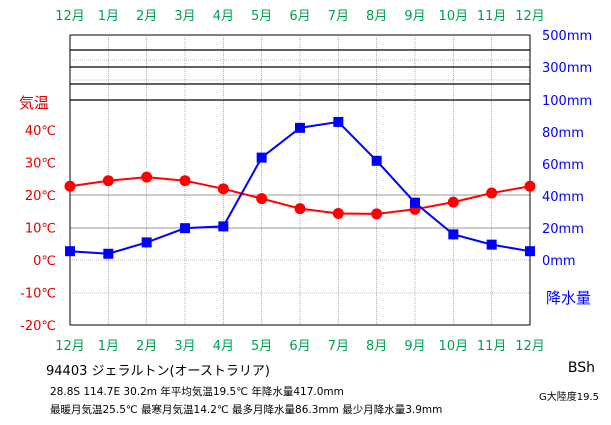 The width and height of the screenshot is (611, 425). I want to click on month-label-bottom: 9月, so click(414, 346).